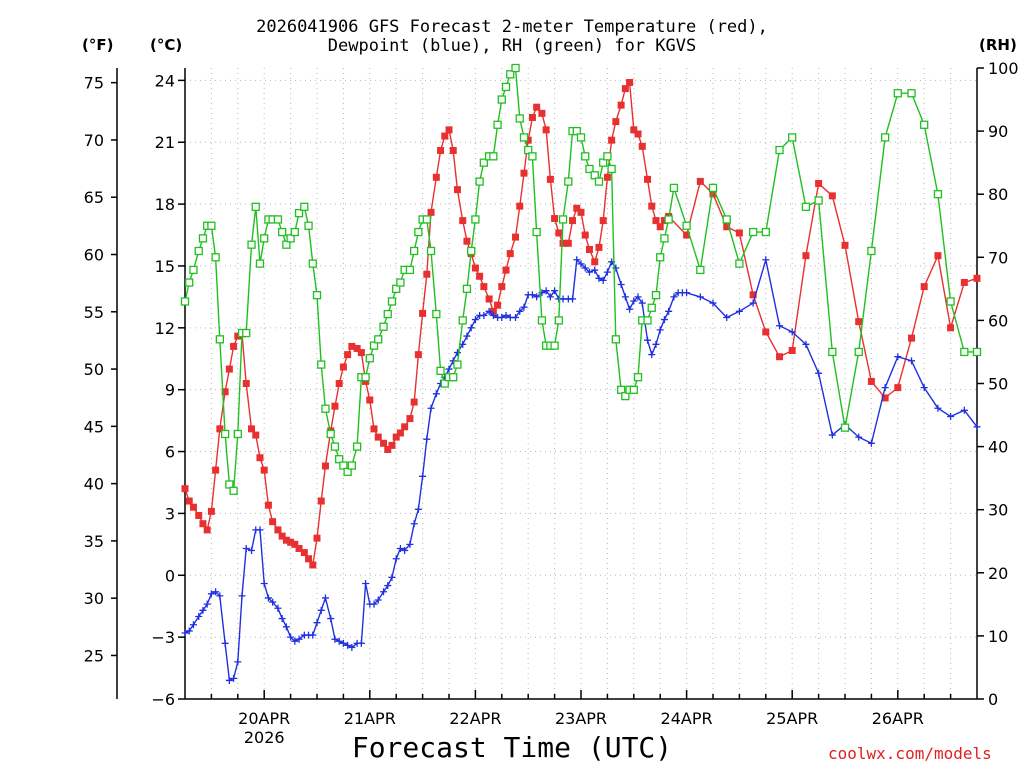 This screenshot has height=768, width=1024. What do you see at coordinates (98, 45) in the screenshot?
I see `fahrenheit-axis-label: (°F)` at bounding box center [98, 45].